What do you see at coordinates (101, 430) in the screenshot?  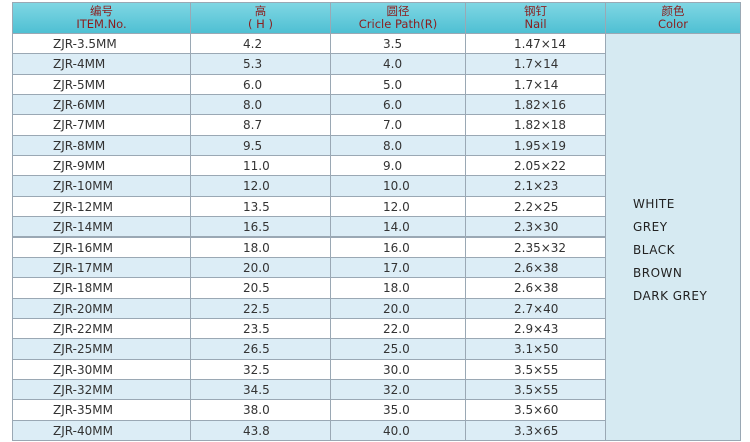 I see `table-cell: ZJR-40MM` at bounding box center [101, 430].